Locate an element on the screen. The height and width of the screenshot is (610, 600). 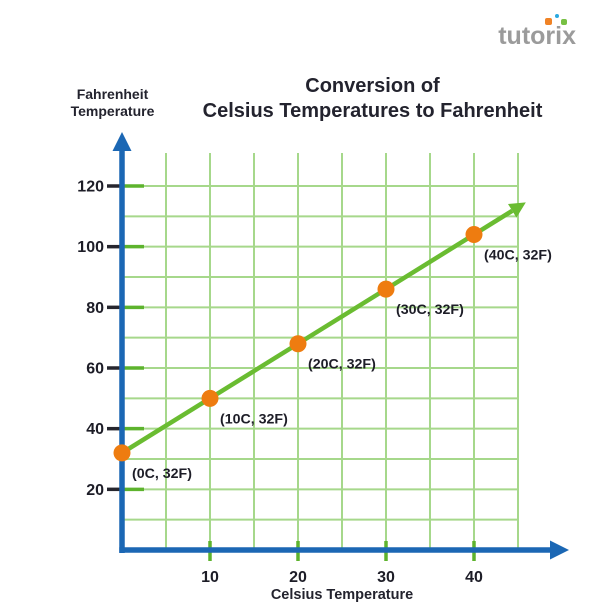
y-tick-label: 20 is located at coordinates (95, 490).